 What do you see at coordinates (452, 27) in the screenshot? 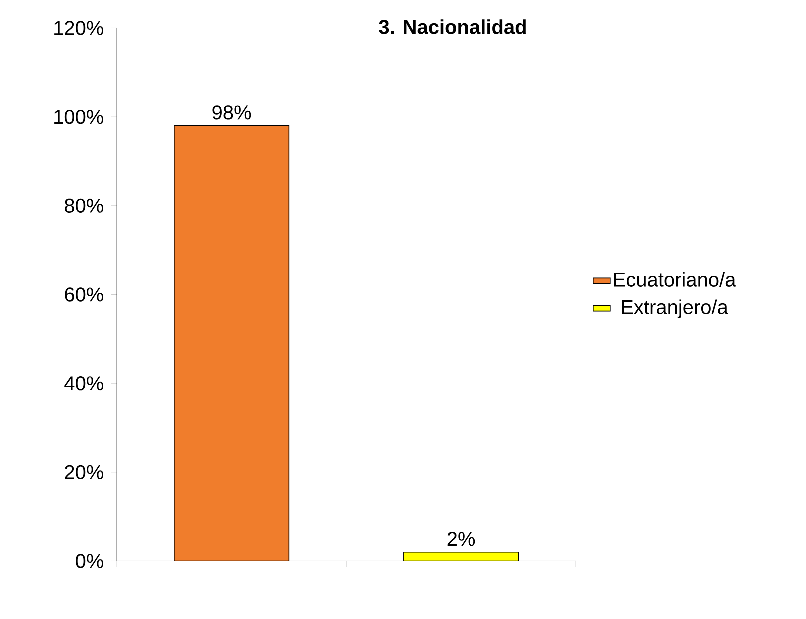
I see `chart-title: 3. Nacionalidad` at bounding box center [452, 27].